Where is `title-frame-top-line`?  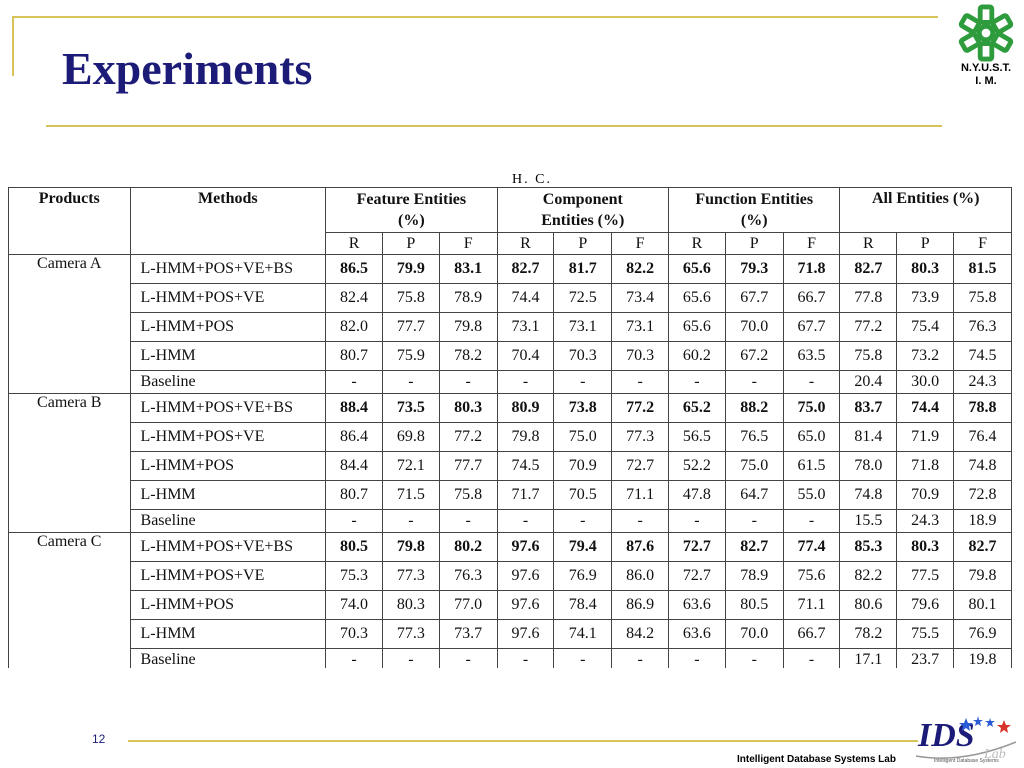
title-frame-top-line is located at coordinates (475, 17).